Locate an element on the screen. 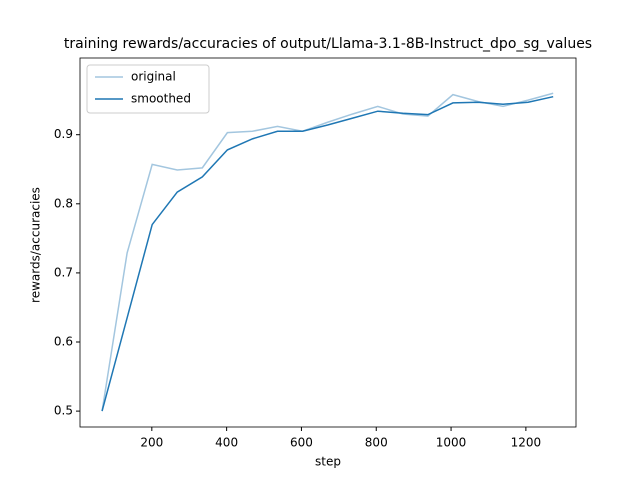  y-axis-label: rewards/accuracies is located at coordinates (36, 245).